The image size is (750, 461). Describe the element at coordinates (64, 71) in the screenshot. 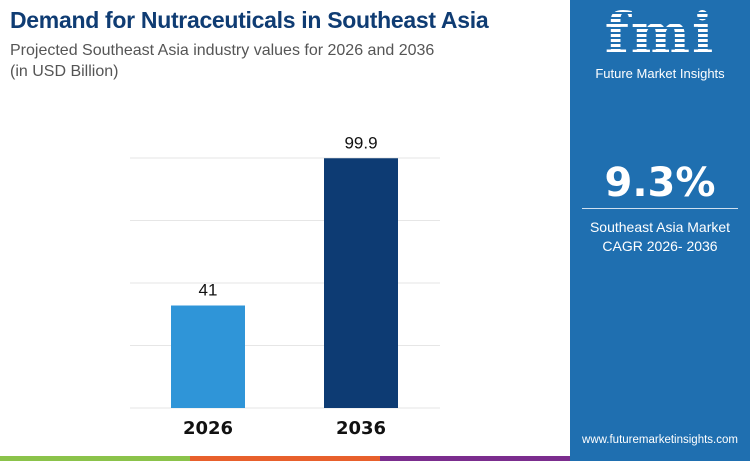

I see `subtitle-line2: (in USD Billion)` at that location.